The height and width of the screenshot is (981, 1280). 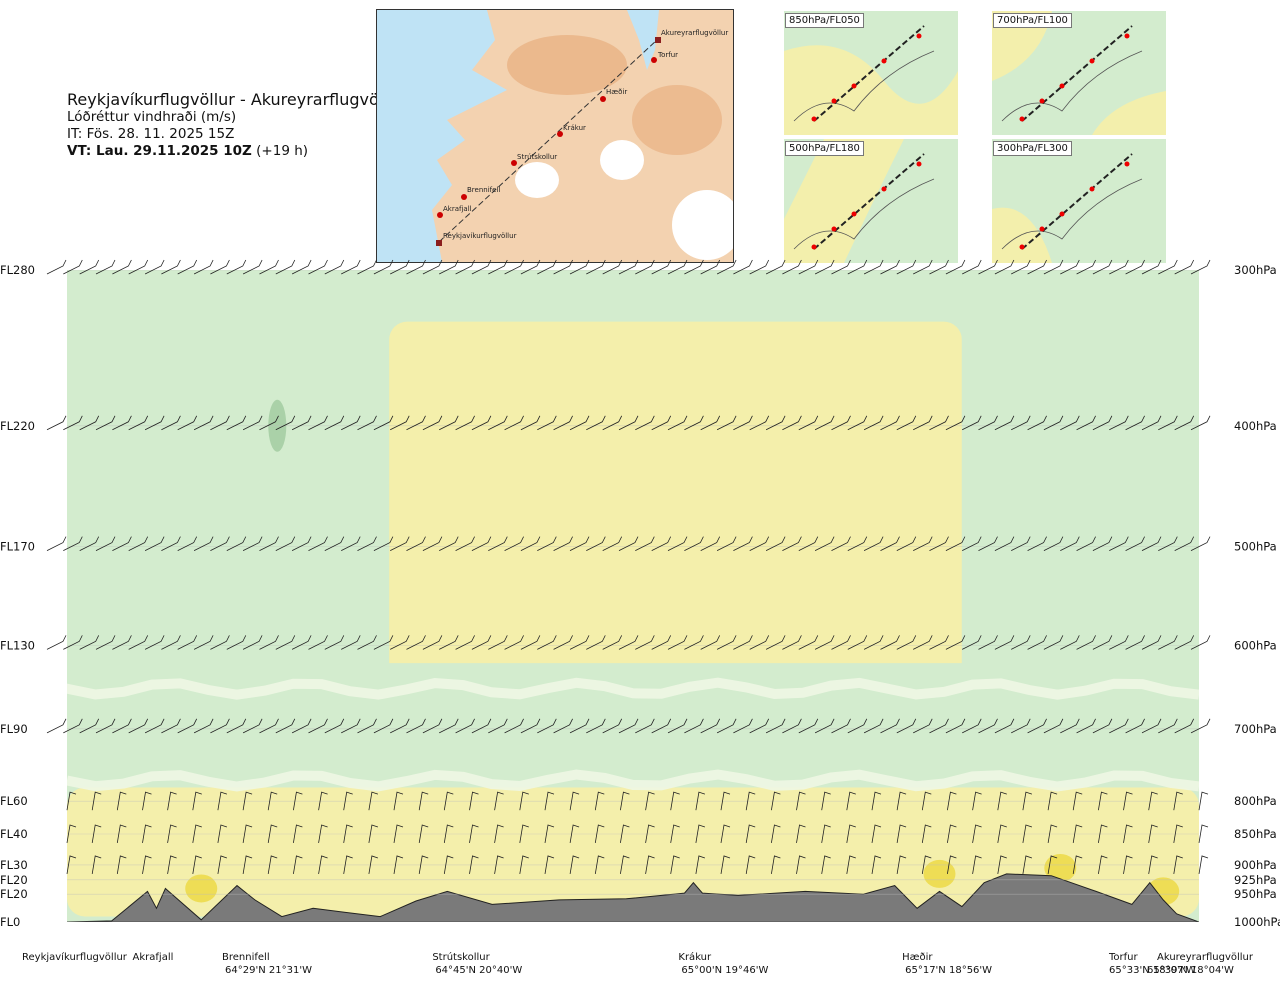 What do you see at coordinates (442, 136) in the screenshot?
I see `map-sea` at bounding box center [442, 136].